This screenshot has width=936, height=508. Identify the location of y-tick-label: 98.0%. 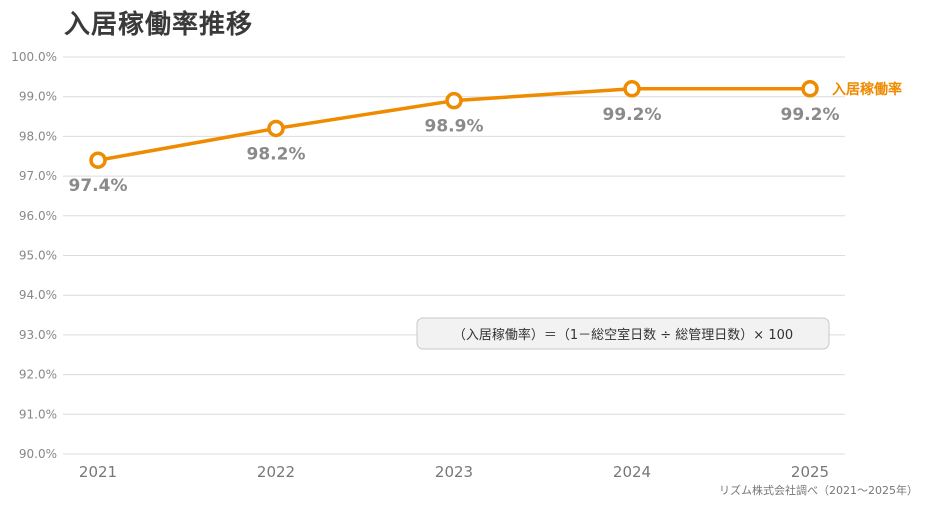
(38, 136).